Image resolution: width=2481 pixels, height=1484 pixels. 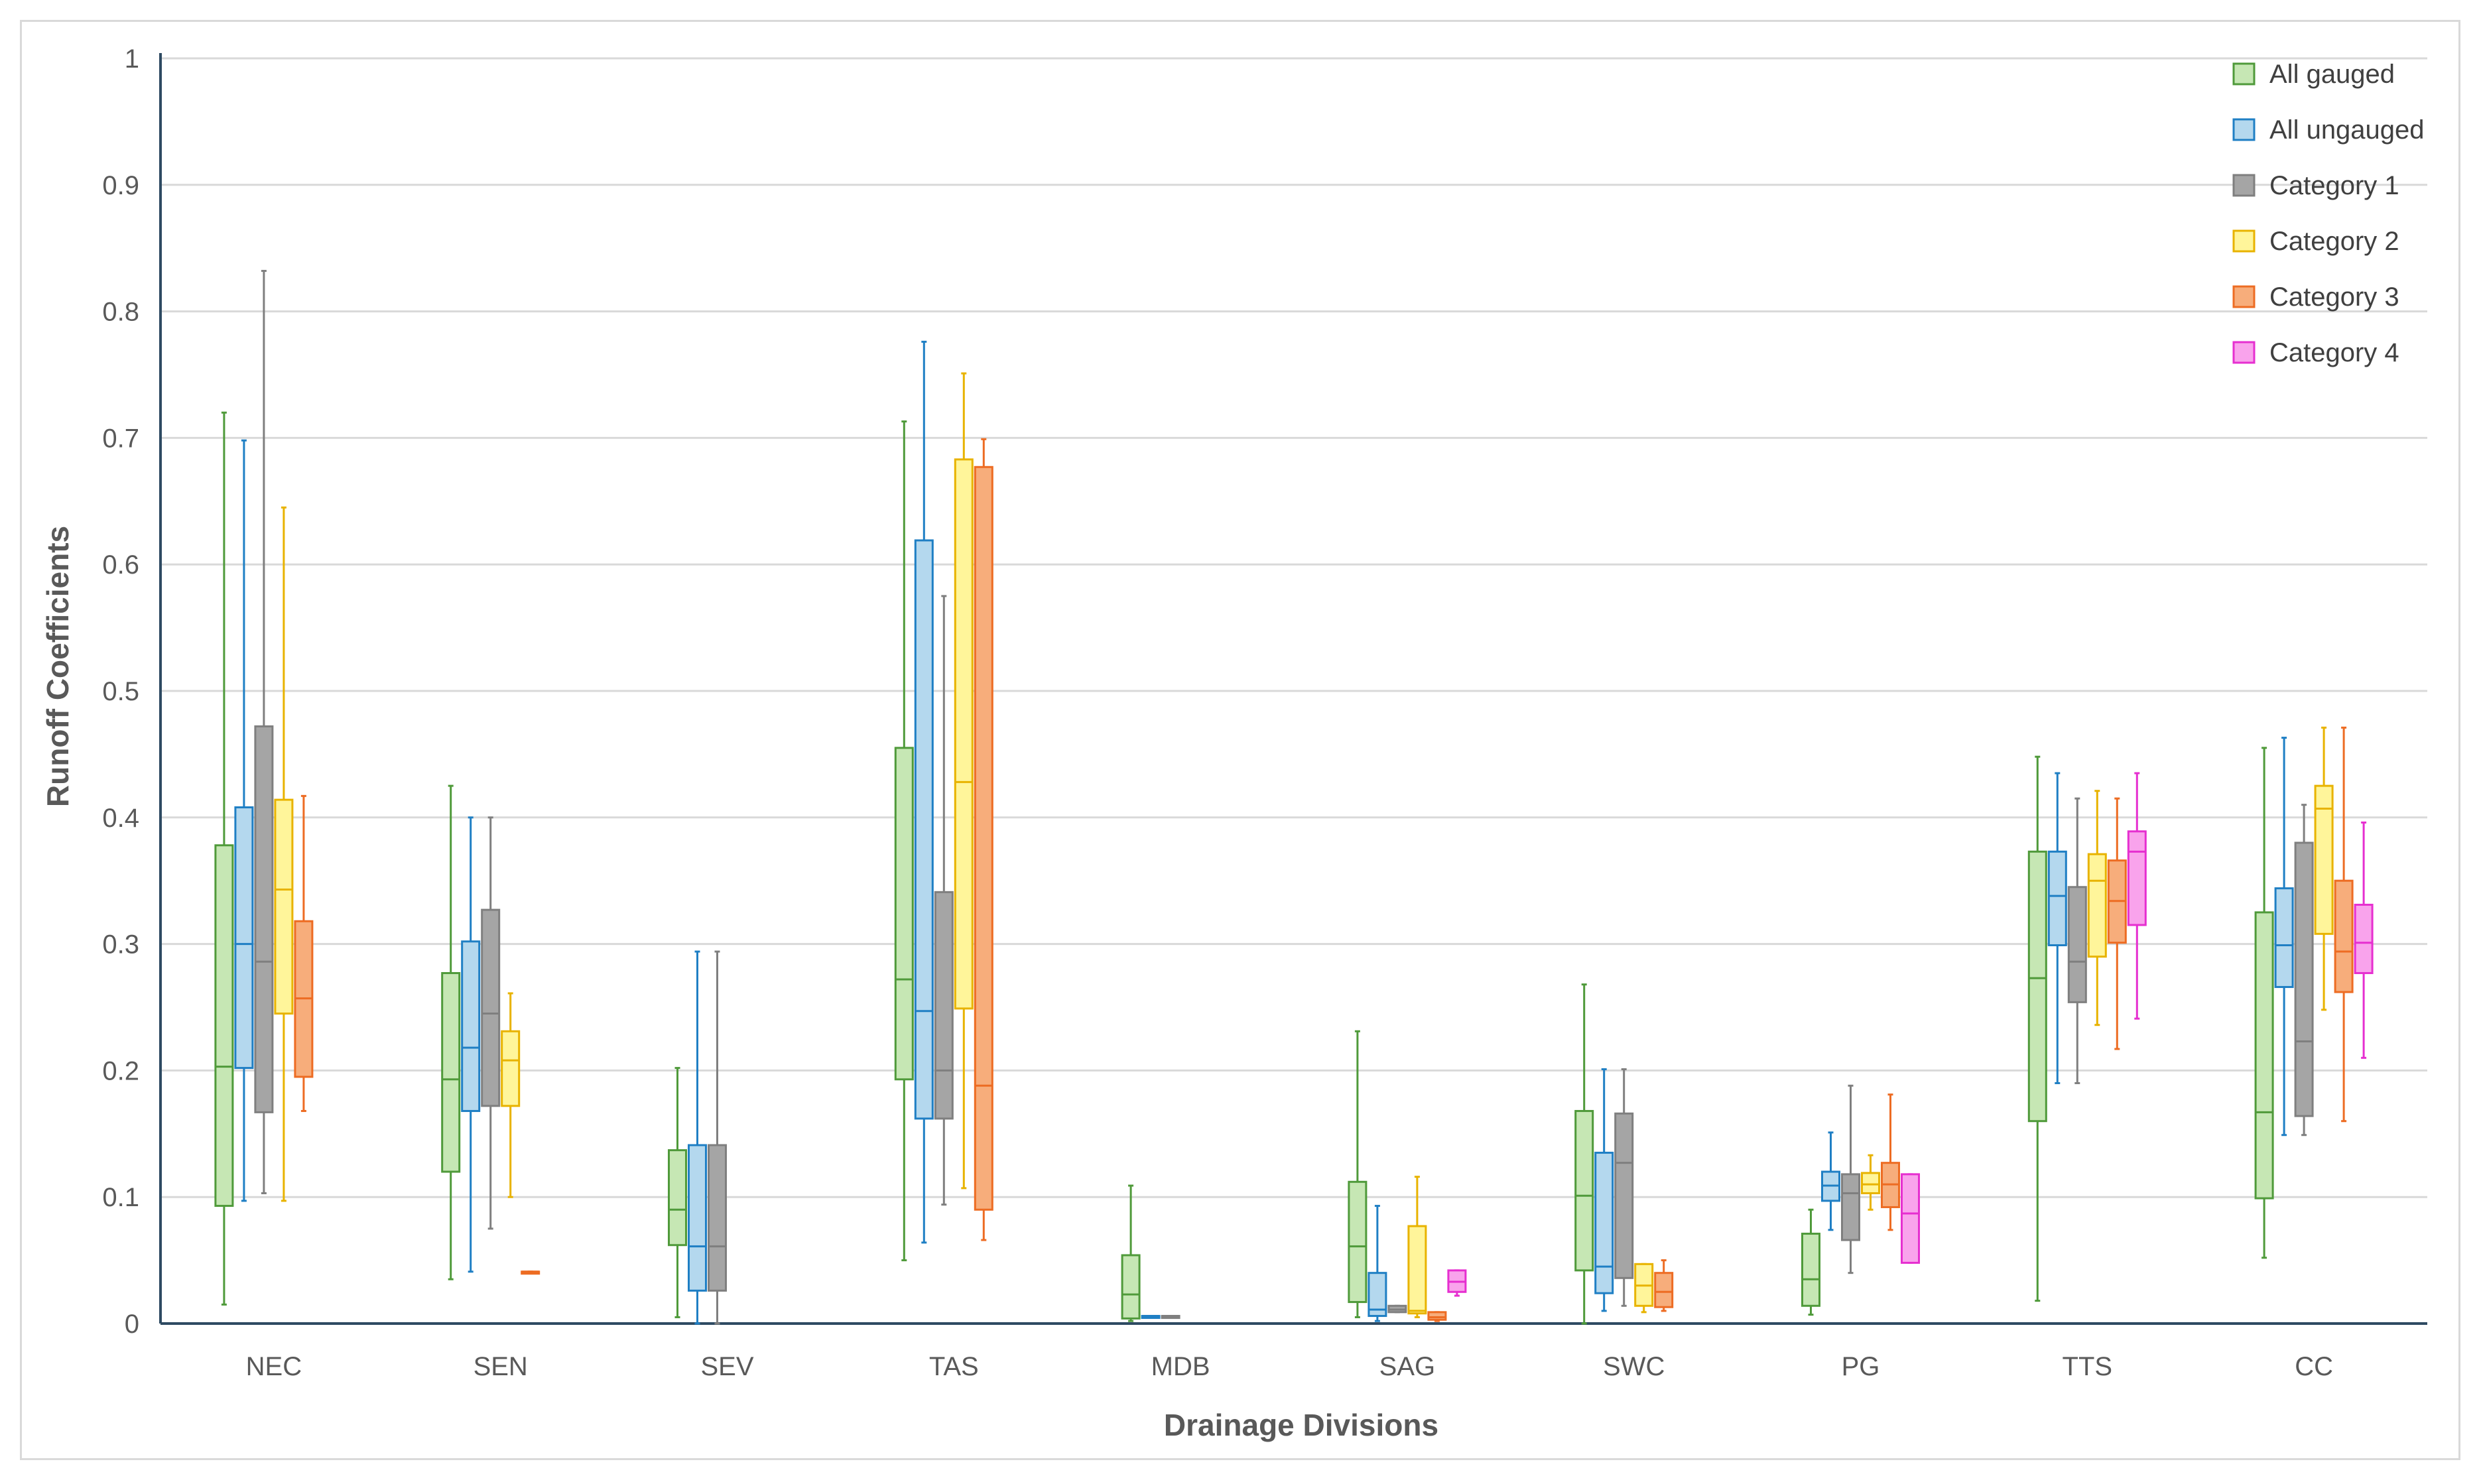 What do you see at coordinates (120, 818) in the screenshot?
I see `y-tick-label: 0.4` at bounding box center [120, 818].